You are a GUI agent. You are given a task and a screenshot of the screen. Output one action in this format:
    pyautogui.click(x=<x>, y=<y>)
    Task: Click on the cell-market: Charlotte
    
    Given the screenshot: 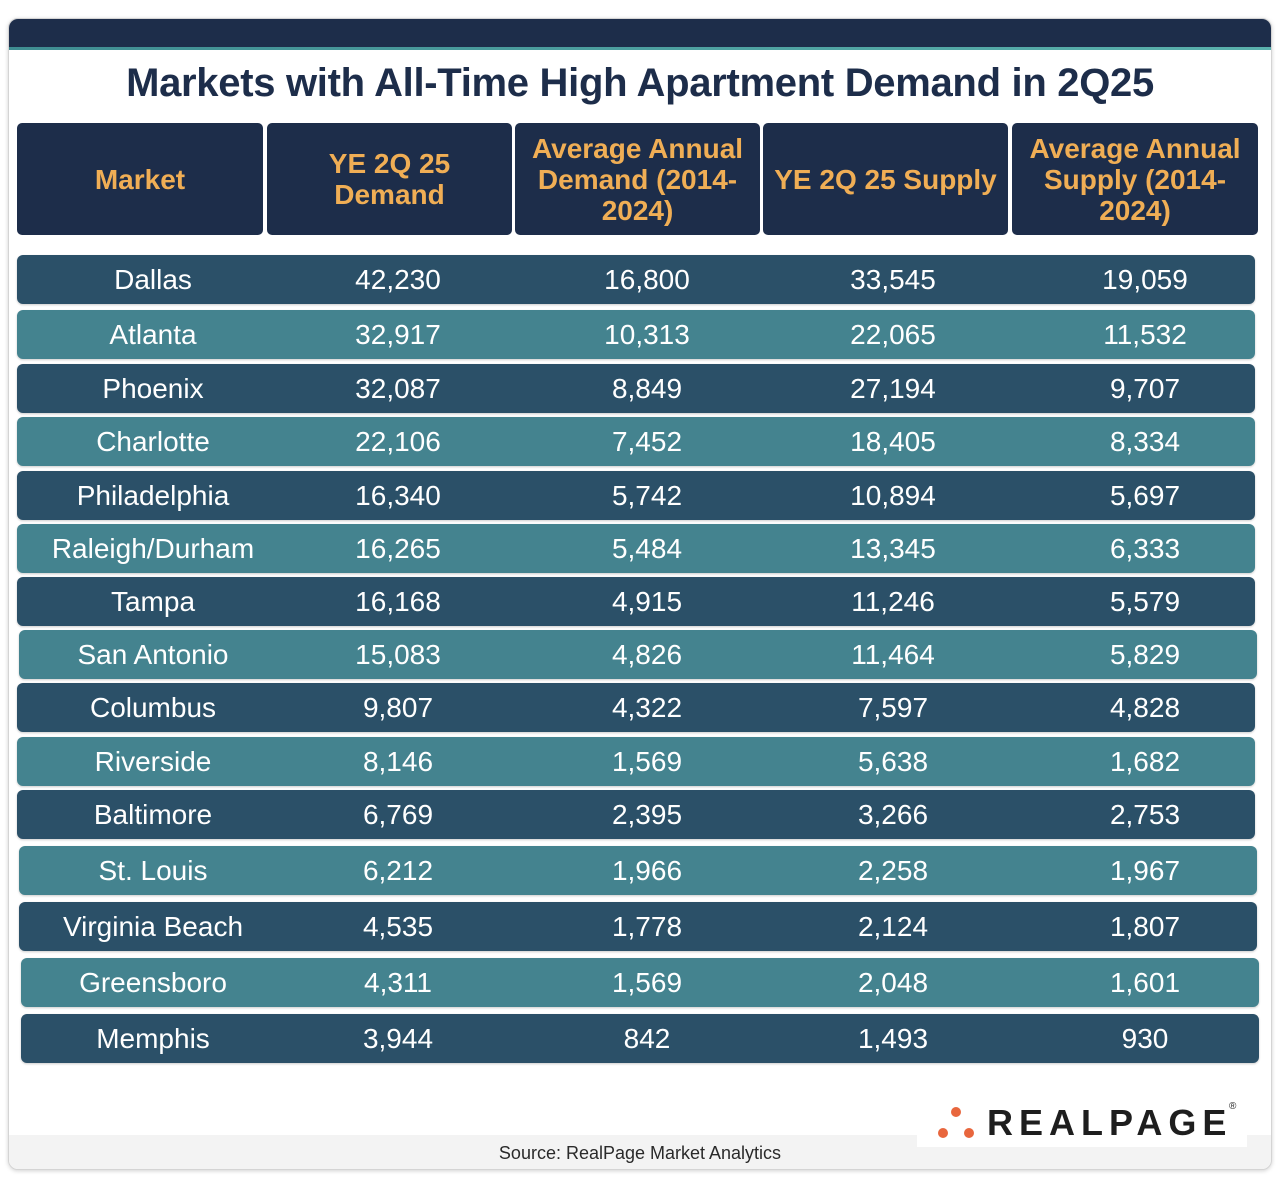 What is the action you would take?
    pyautogui.click(x=153, y=441)
    